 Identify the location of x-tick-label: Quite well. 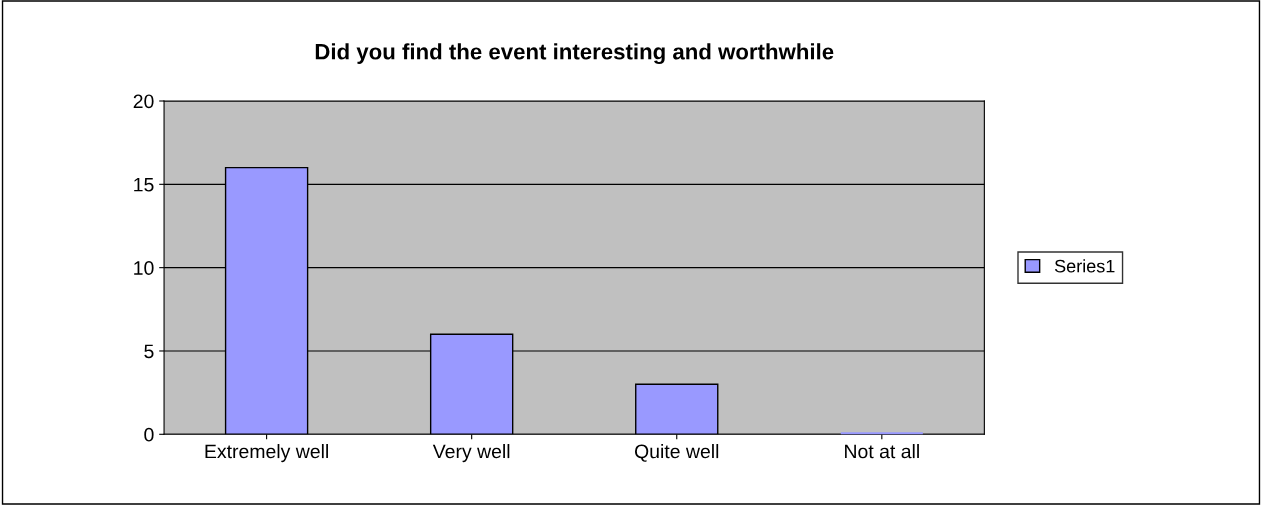
(676, 453).